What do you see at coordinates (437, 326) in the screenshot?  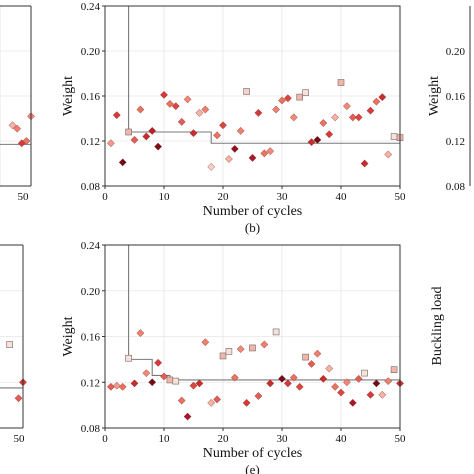 I see `y-axis-label: Buckling load` at bounding box center [437, 326].